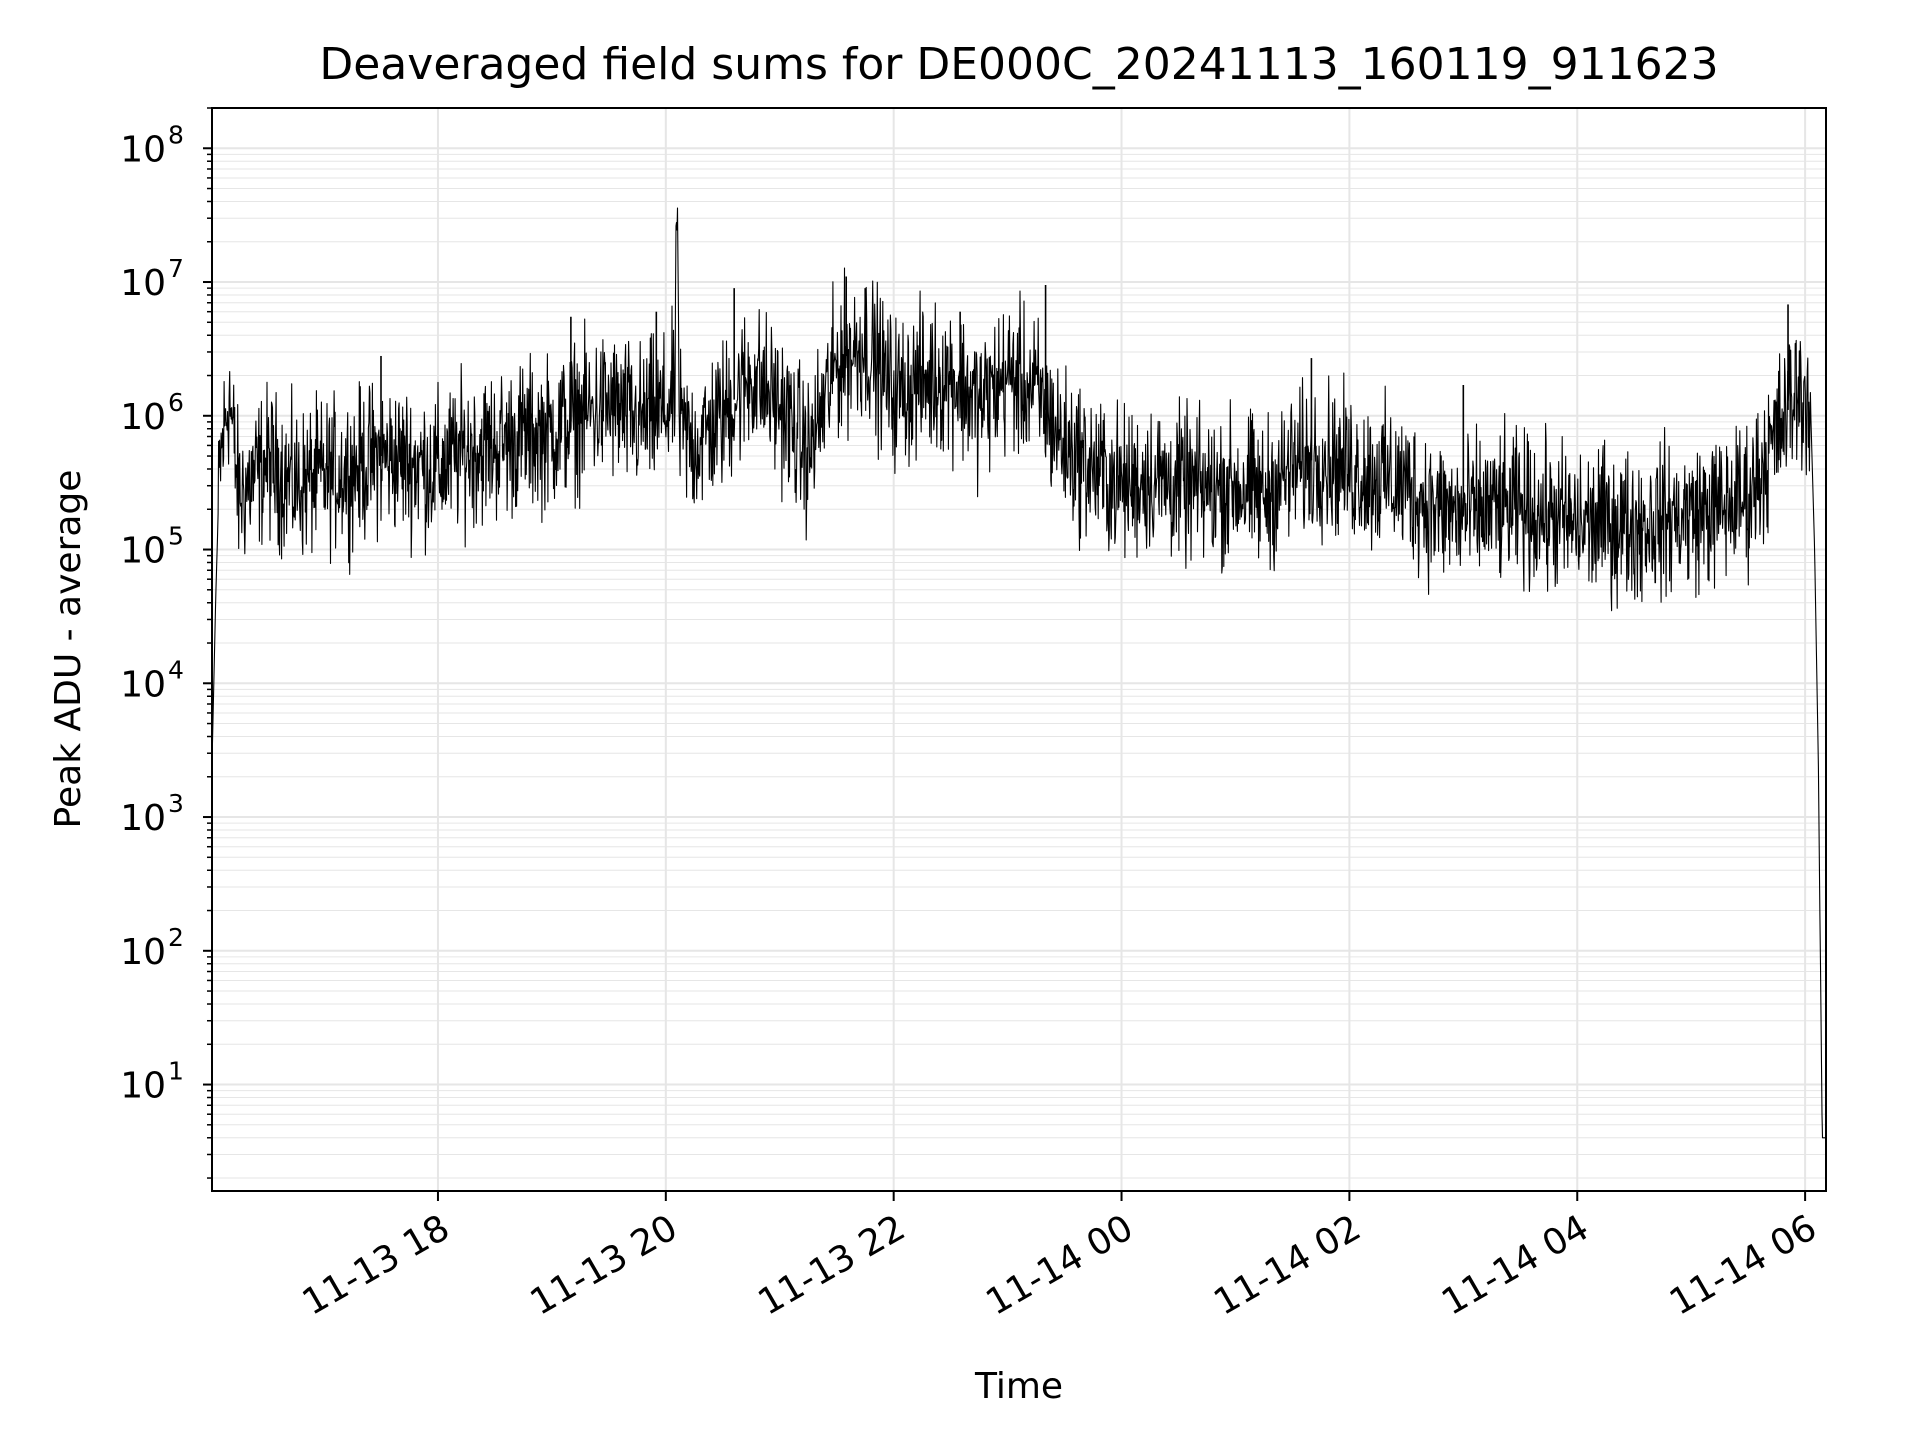 This screenshot has height=1440, width=1920. What do you see at coordinates (176, 1071) in the screenshot?
I see `y-tick-label-exponent: 1` at bounding box center [176, 1071].